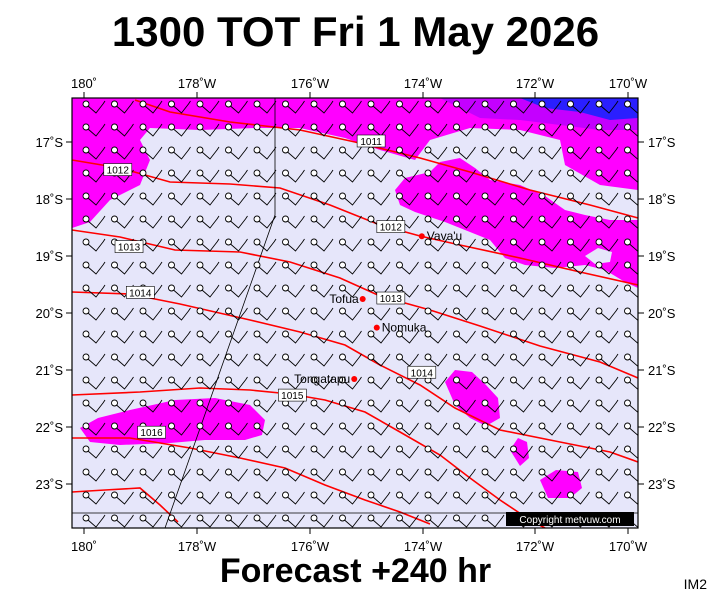 The image size is (711, 600). Describe the element at coordinates (444, 236) in the screenshot. I see `place-label: Vava'u` at that location.